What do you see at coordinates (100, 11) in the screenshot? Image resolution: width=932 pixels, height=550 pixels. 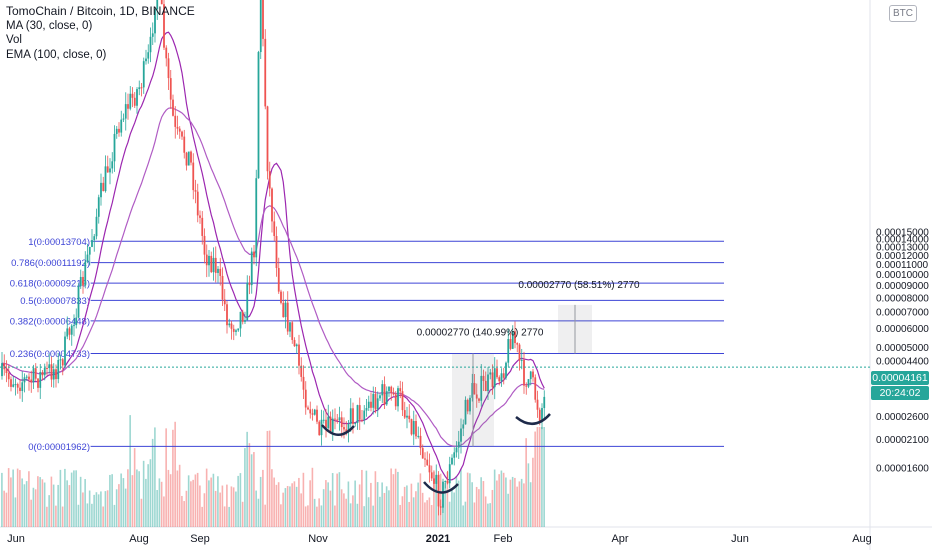 I see `symbol-title: TomoChain / Bitcoin, 1D, BINANCE` at bounding box center [100, 11].